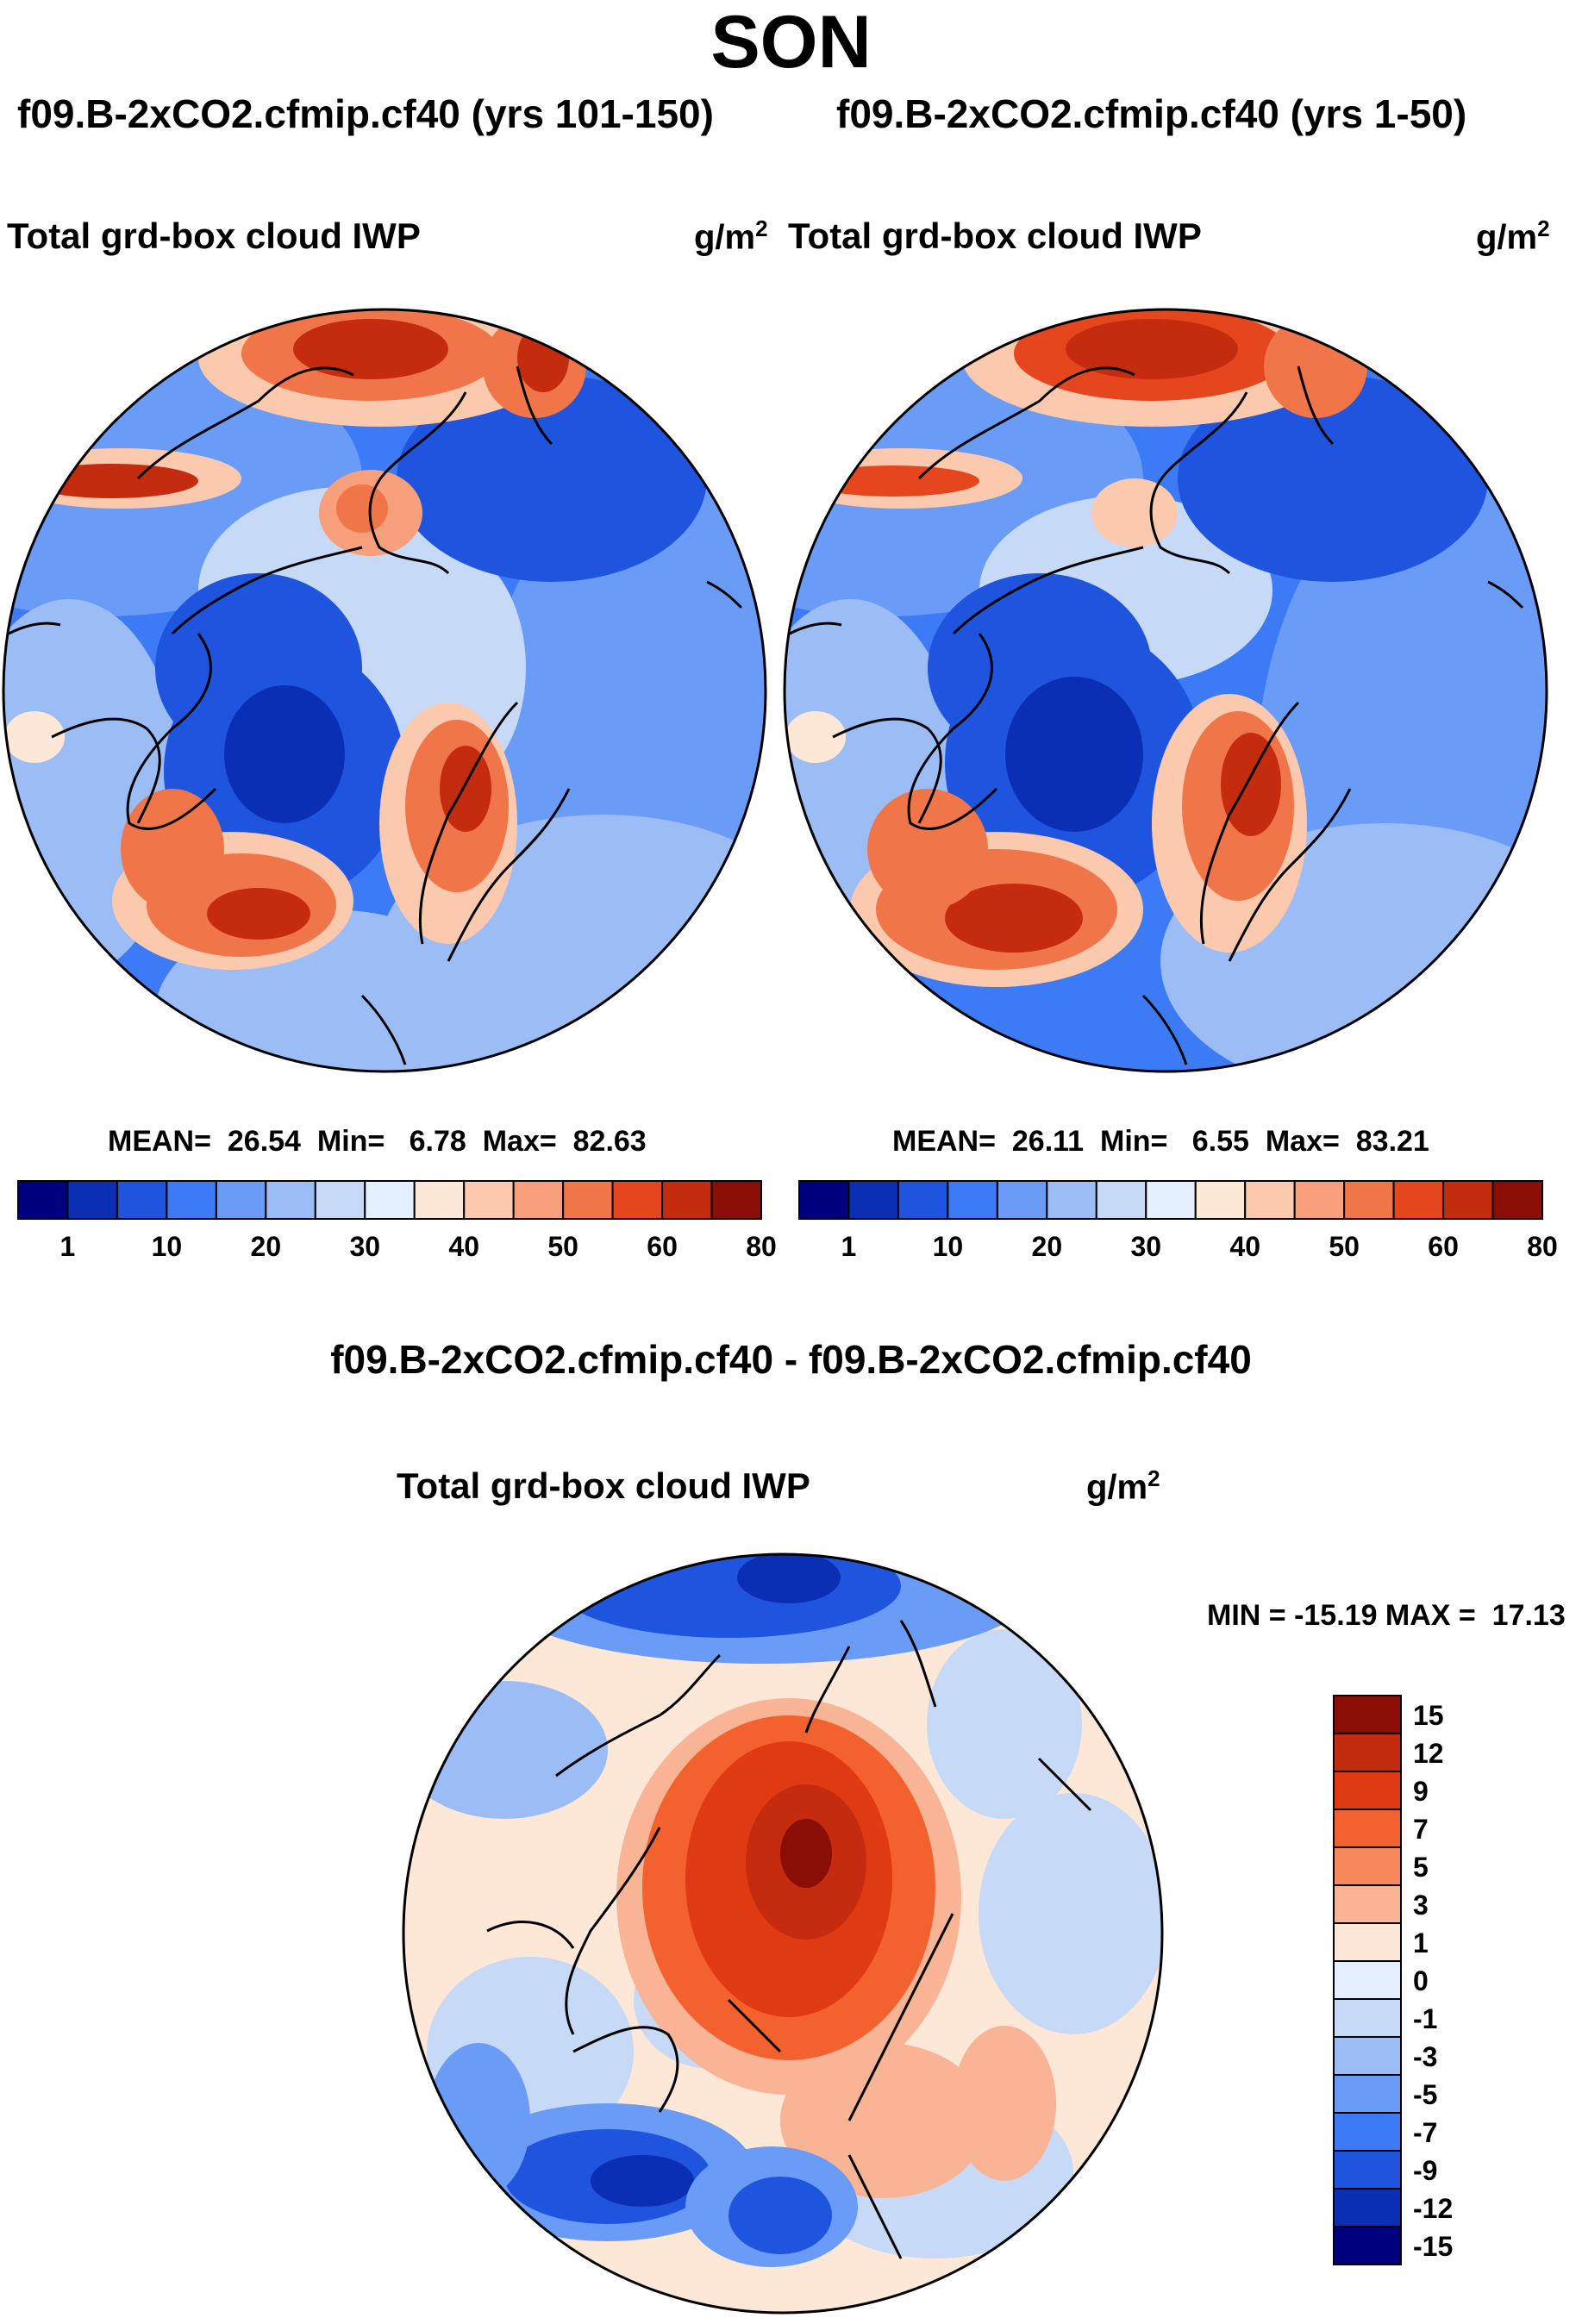 Image resolution: width=1582 pixels, height=2324 pixels. I want to click on colorbar-tick-label: -3, so click(1425, 2056).